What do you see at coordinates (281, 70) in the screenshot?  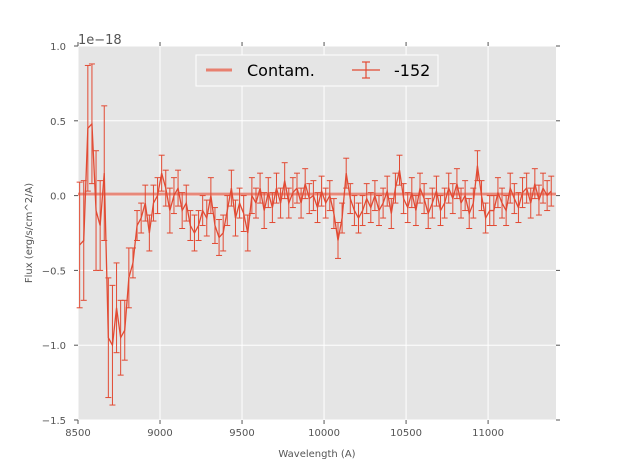 I see `legend-contam-label: Contam.` at bounding box center [281, 70].